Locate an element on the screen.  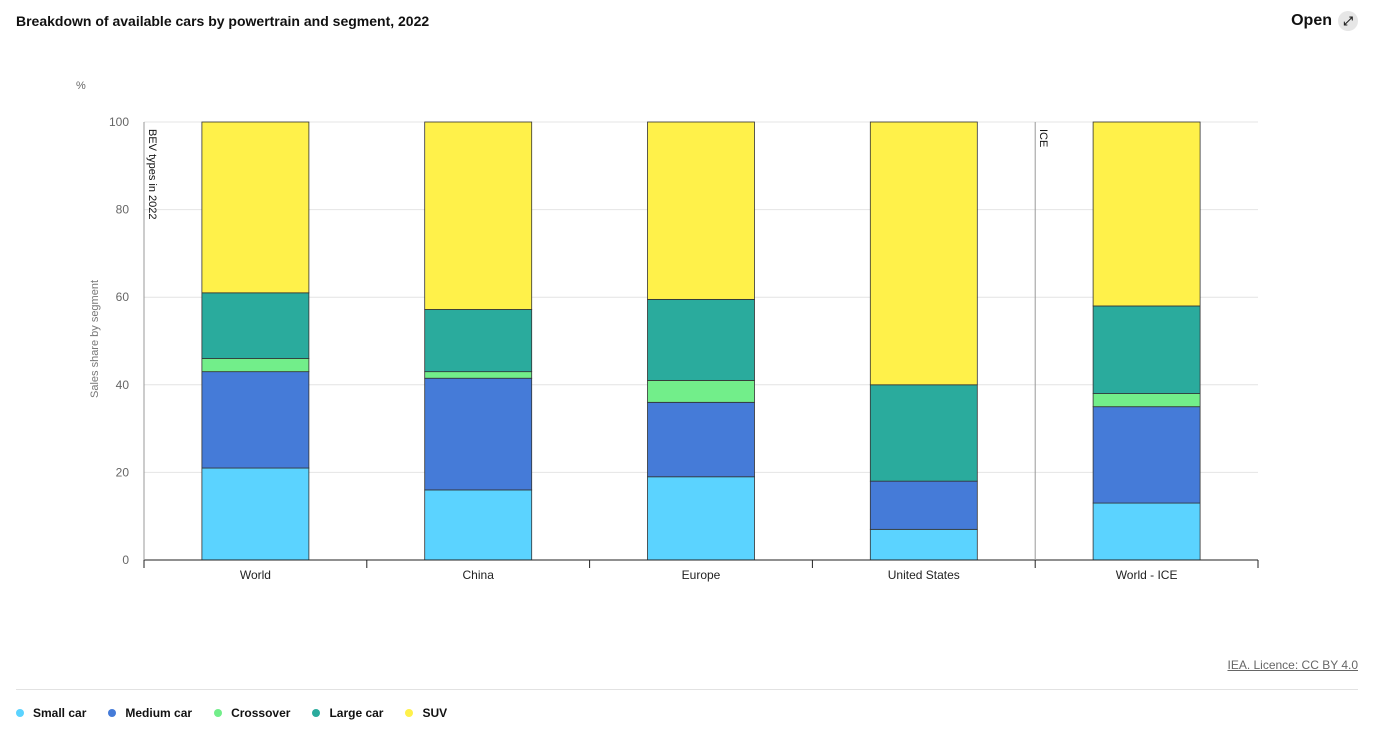
y-tick-label: 0 is located at coordinates (125, 560).